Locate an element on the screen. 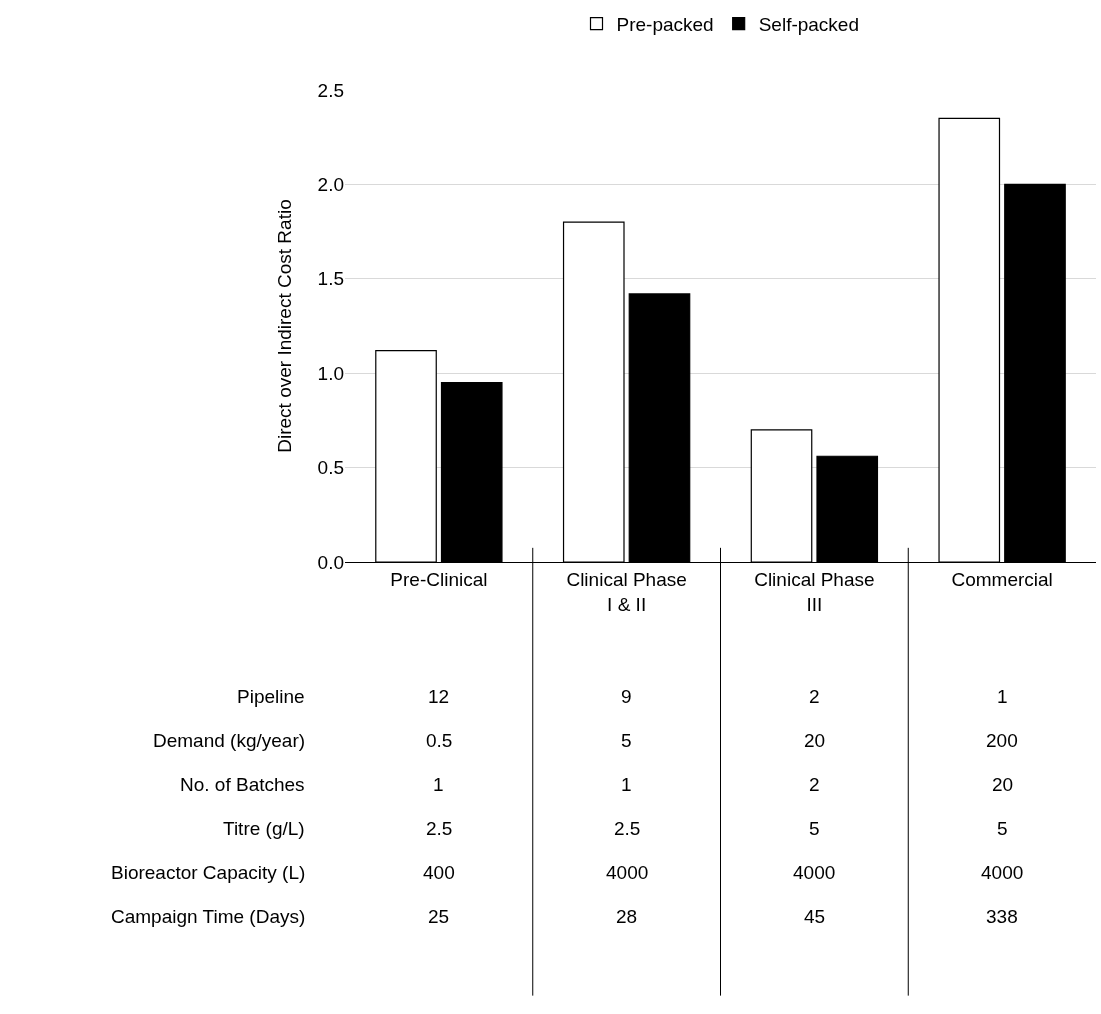 Image resolution: width=1101 pixels, height=1014 pixels. y-tick-label: 1.5 is located at coordinates (330, 279).